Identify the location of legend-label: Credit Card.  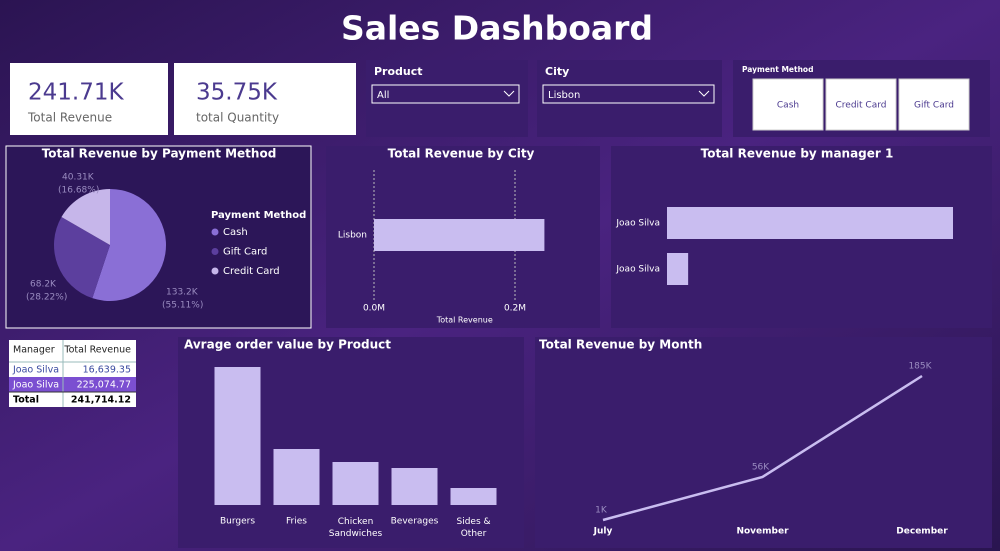
(251, 271).